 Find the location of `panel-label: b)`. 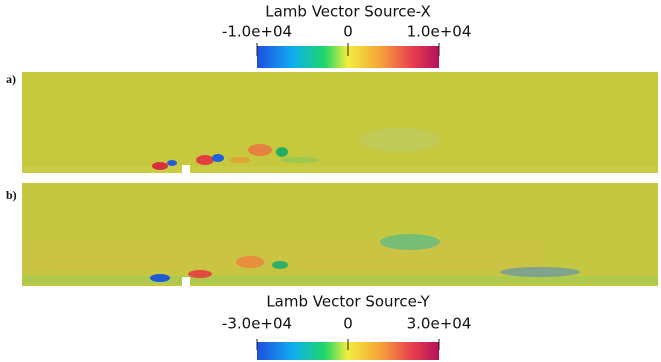

panel-label: b) is located at coordinates (11, 195).